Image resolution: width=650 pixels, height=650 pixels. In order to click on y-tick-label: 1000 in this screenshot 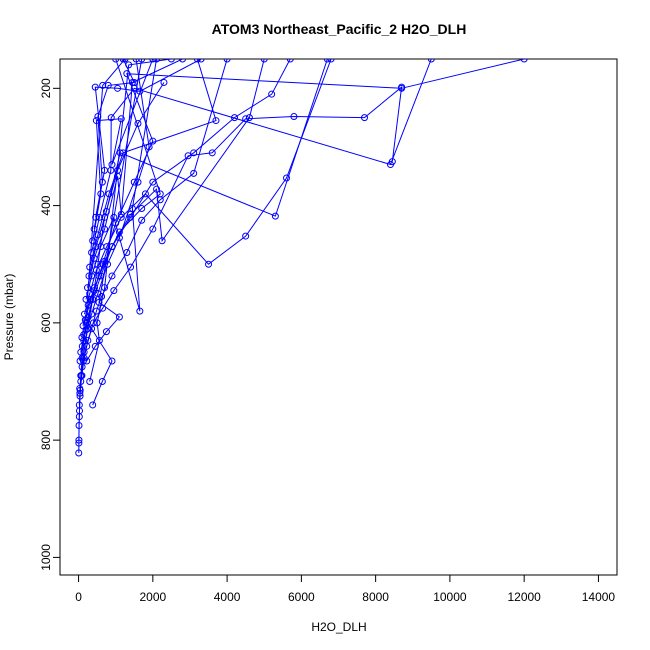, I will do `click(46, 557)`.